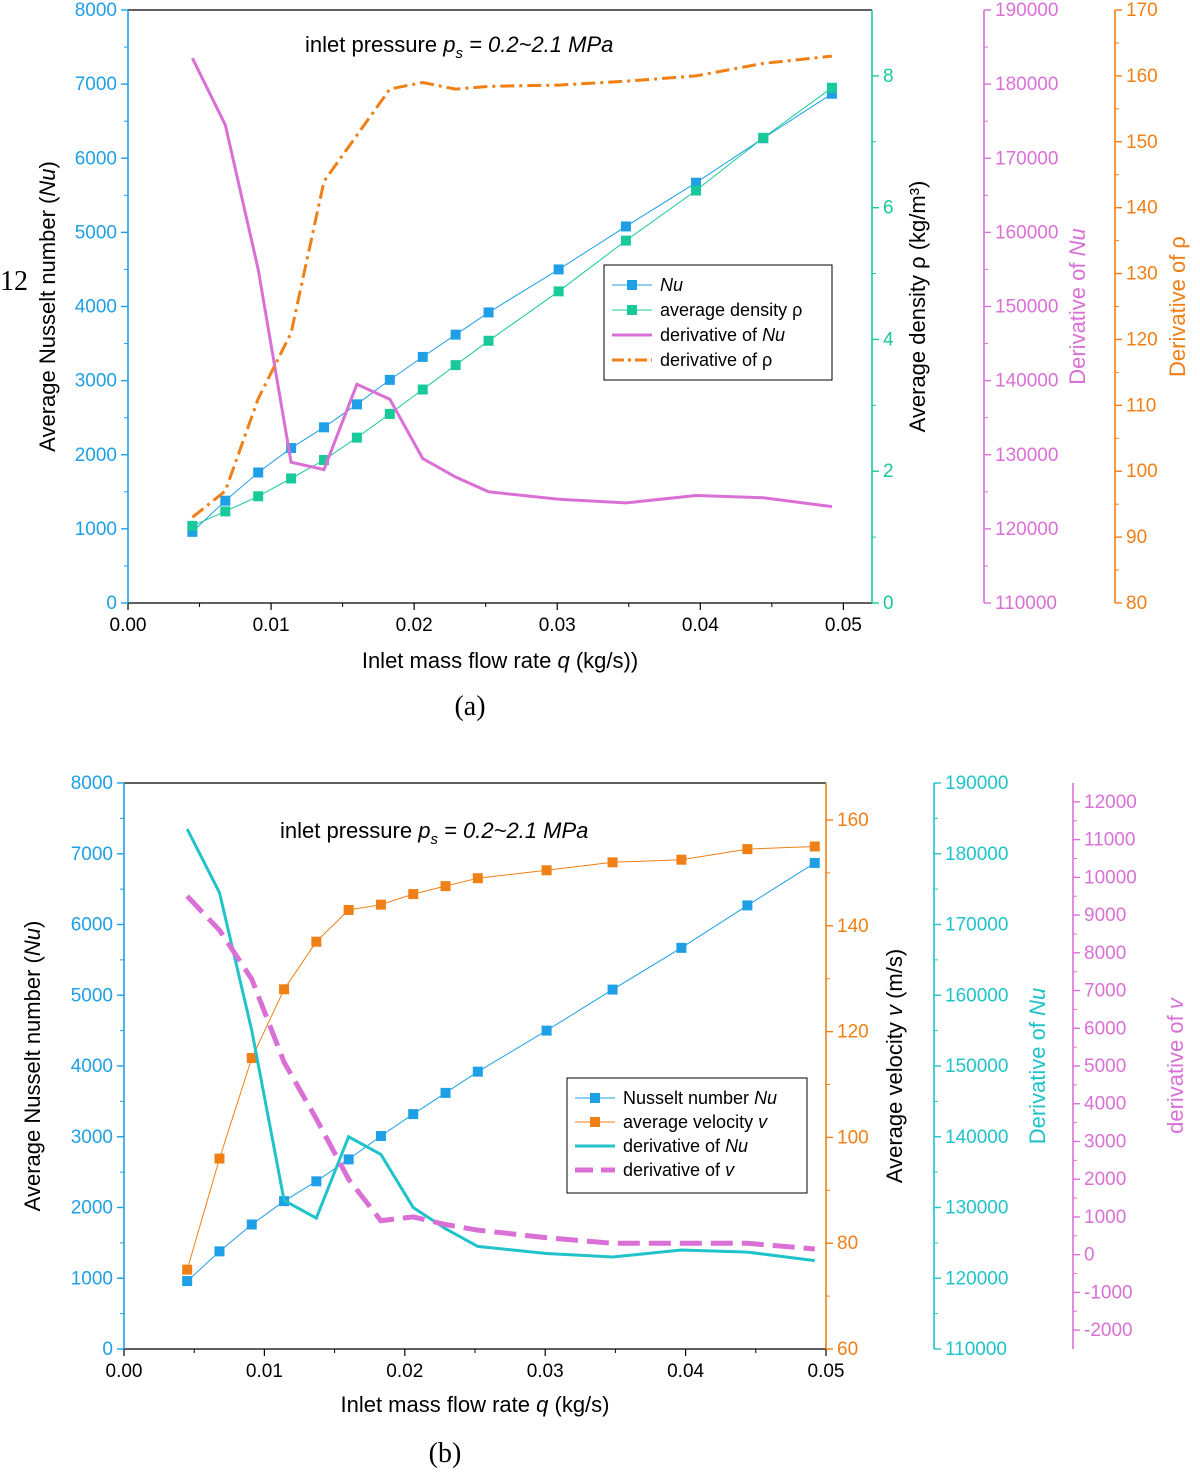  I want to click on x-tick-label: 0.02, so click(414, 625).